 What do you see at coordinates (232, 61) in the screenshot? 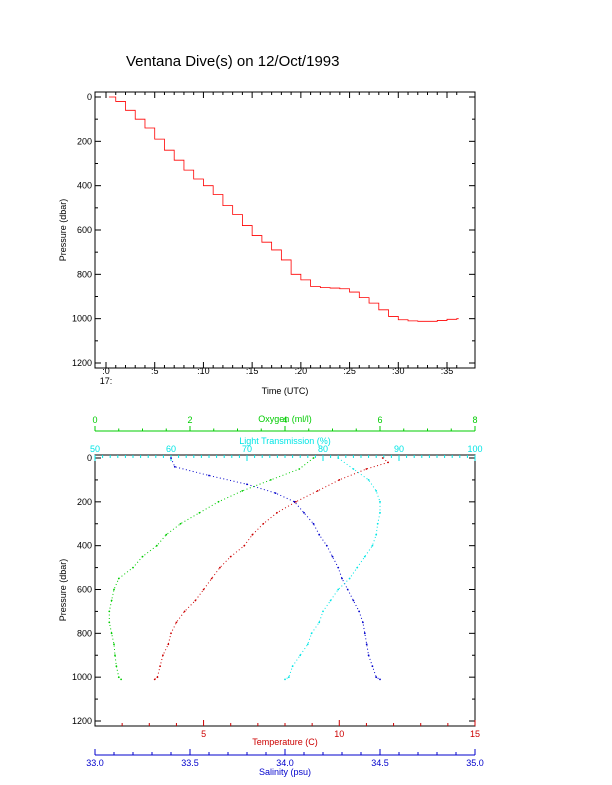
I see `chart-title: Ventana Dive(s) on 12/Oct/1993` at bounding box center [232, 61].